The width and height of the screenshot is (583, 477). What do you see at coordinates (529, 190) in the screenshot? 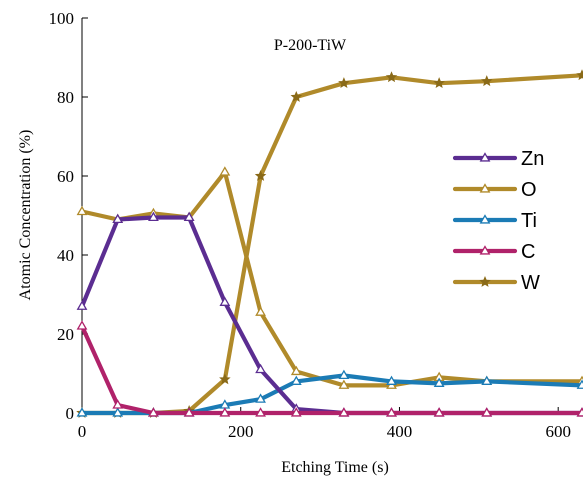
I see `legend-label: O` at bounding box center [529, 190].